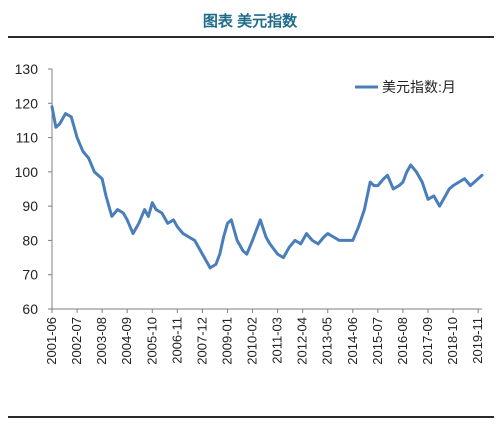 Image resolution: width=500 pixels, height=443 pixels. Describe the element at coordinates (30, 275) in the screenshot. I see `y-tick-label: 70` at that location.